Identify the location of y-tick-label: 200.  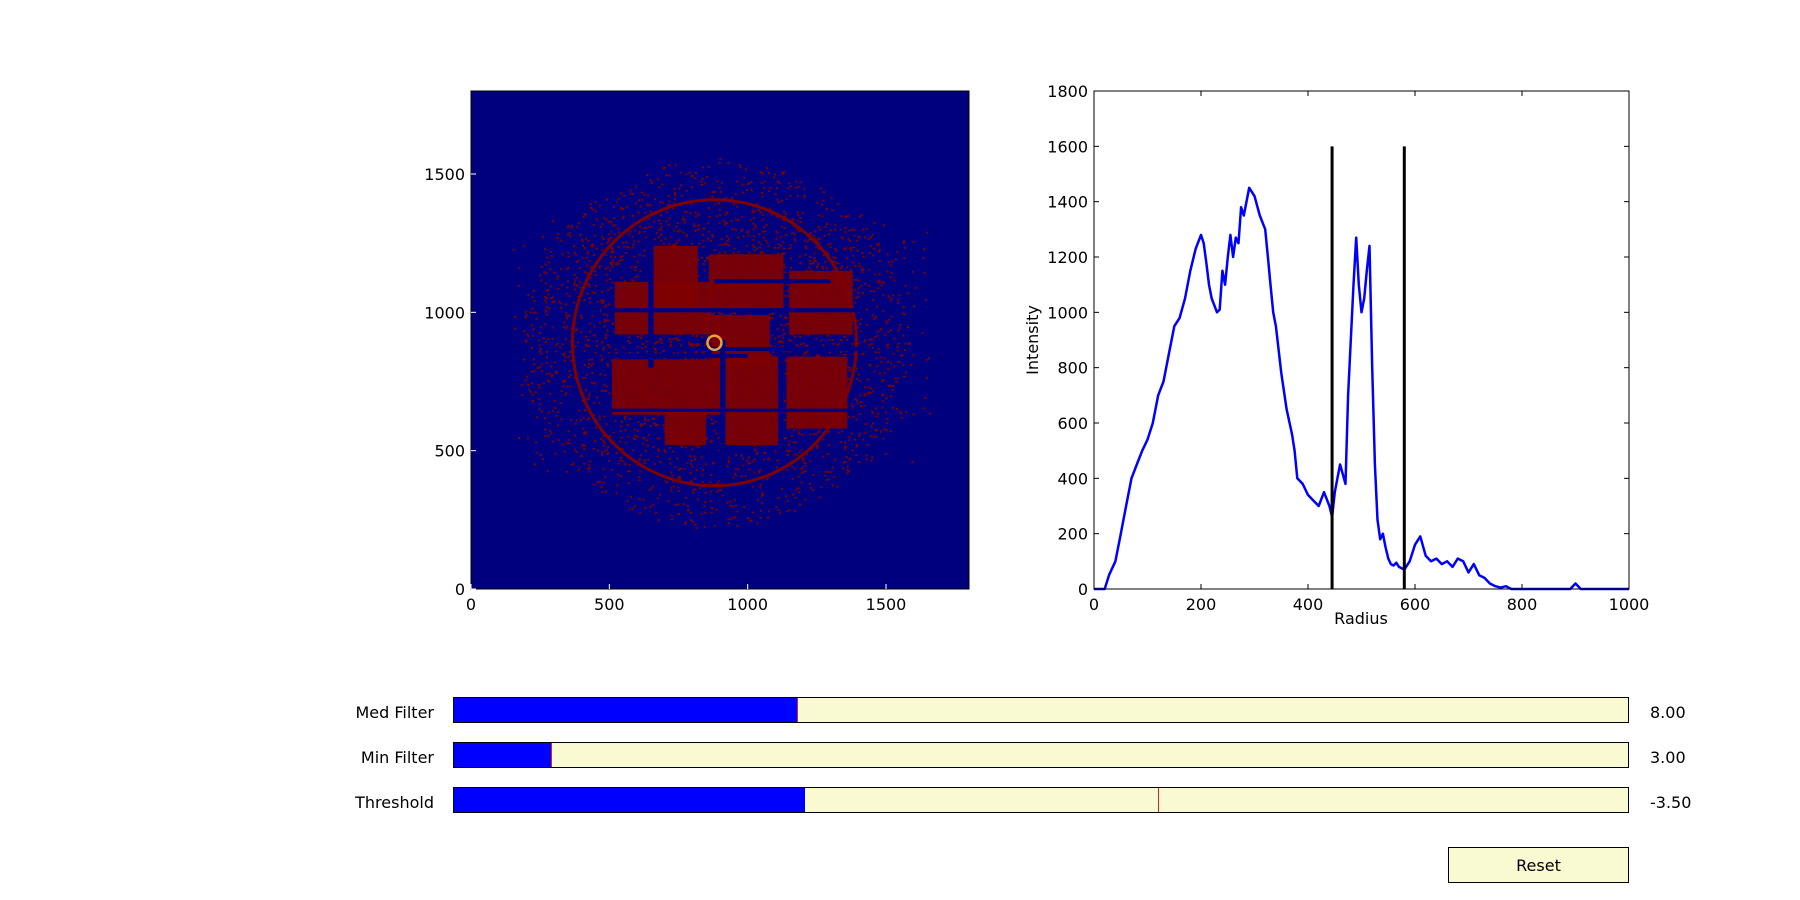
(1072, 534).